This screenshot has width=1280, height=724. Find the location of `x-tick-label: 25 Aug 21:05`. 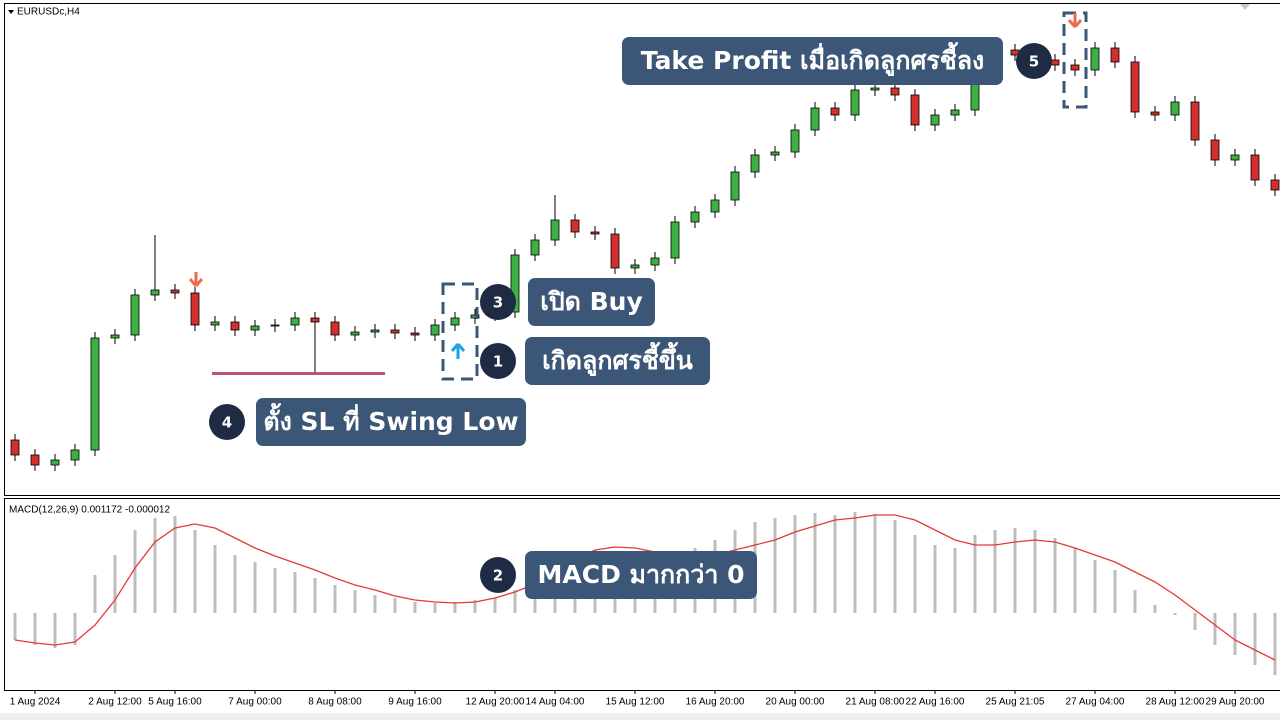

x-tick-label: 25 Aug 21:05 is located at coordinates (1015, 702).